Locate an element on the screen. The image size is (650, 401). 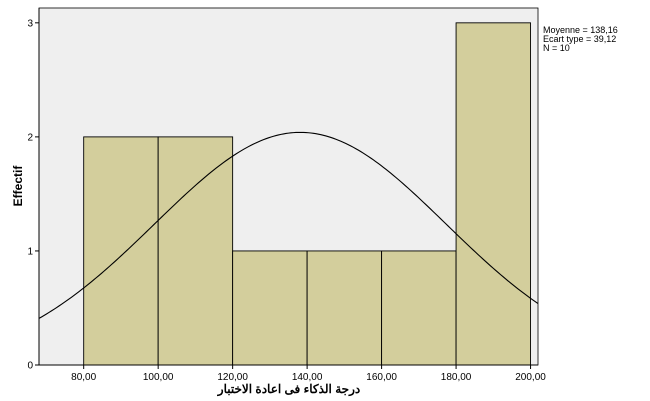
stats-mean: Moyenne = 138,16 is located at coordinates (580, 30).